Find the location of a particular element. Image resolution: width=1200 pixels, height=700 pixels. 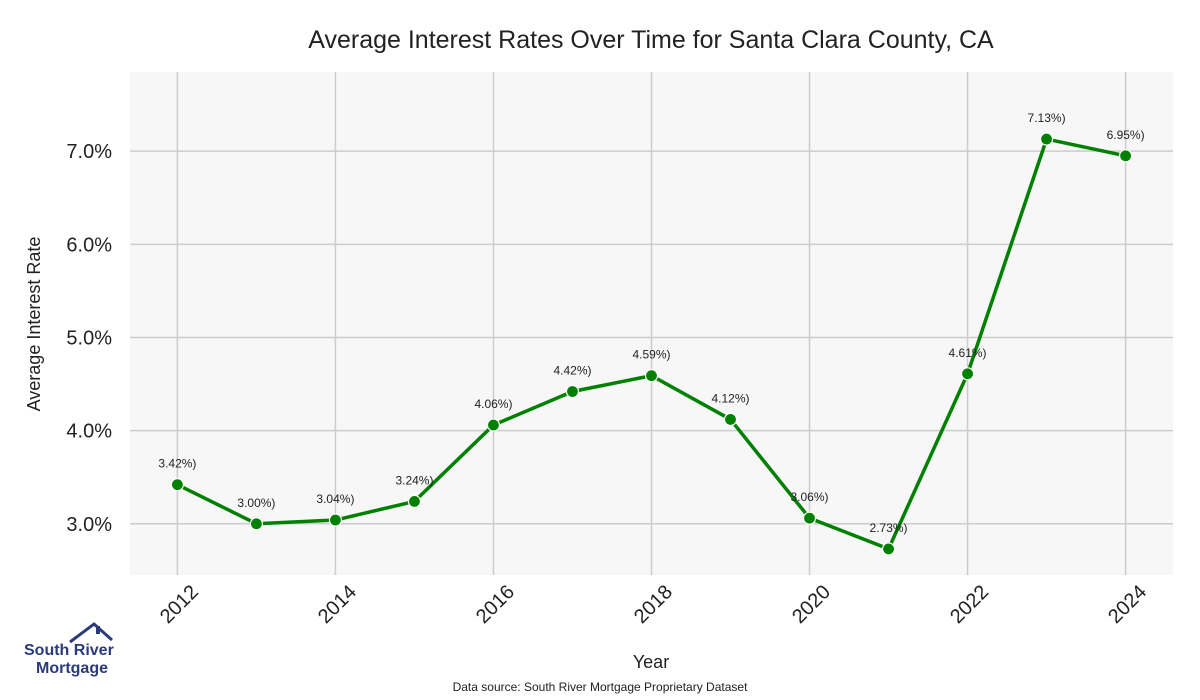

data-label: 3.06%) is located at coordinates (810, 497).